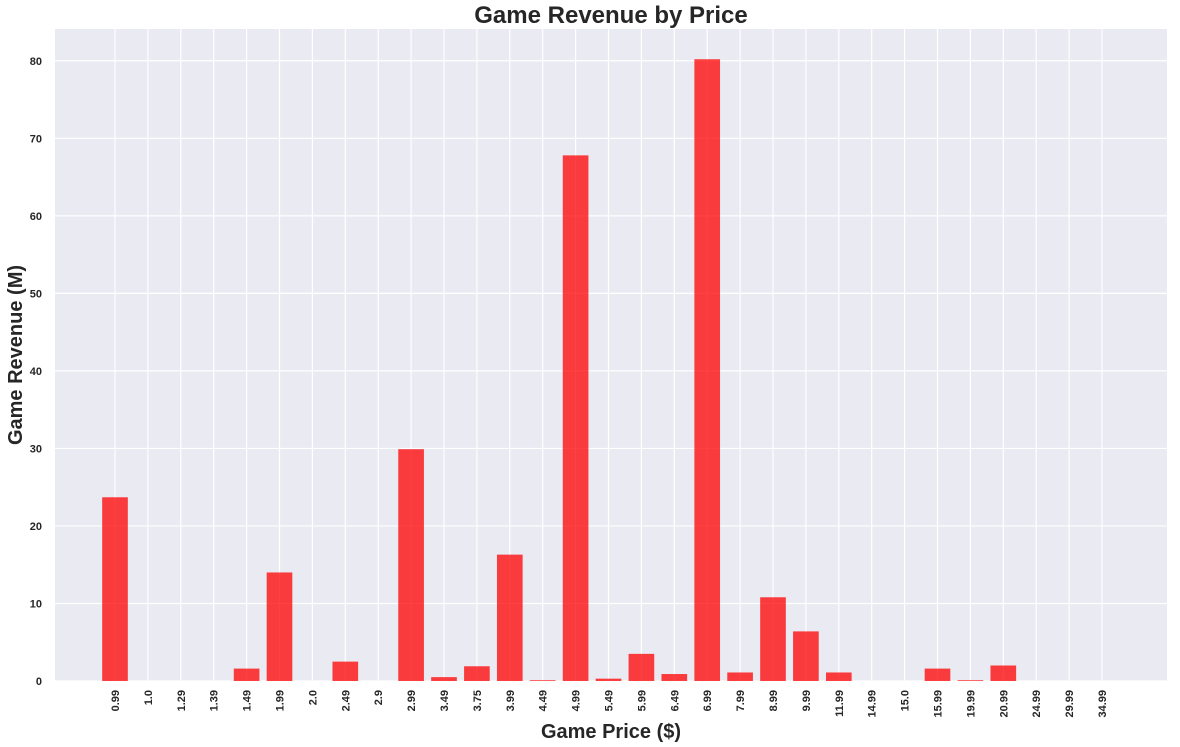 The image size is (1180, 747). I want to click on x-tick-label: 3.75, so click(478, 700).